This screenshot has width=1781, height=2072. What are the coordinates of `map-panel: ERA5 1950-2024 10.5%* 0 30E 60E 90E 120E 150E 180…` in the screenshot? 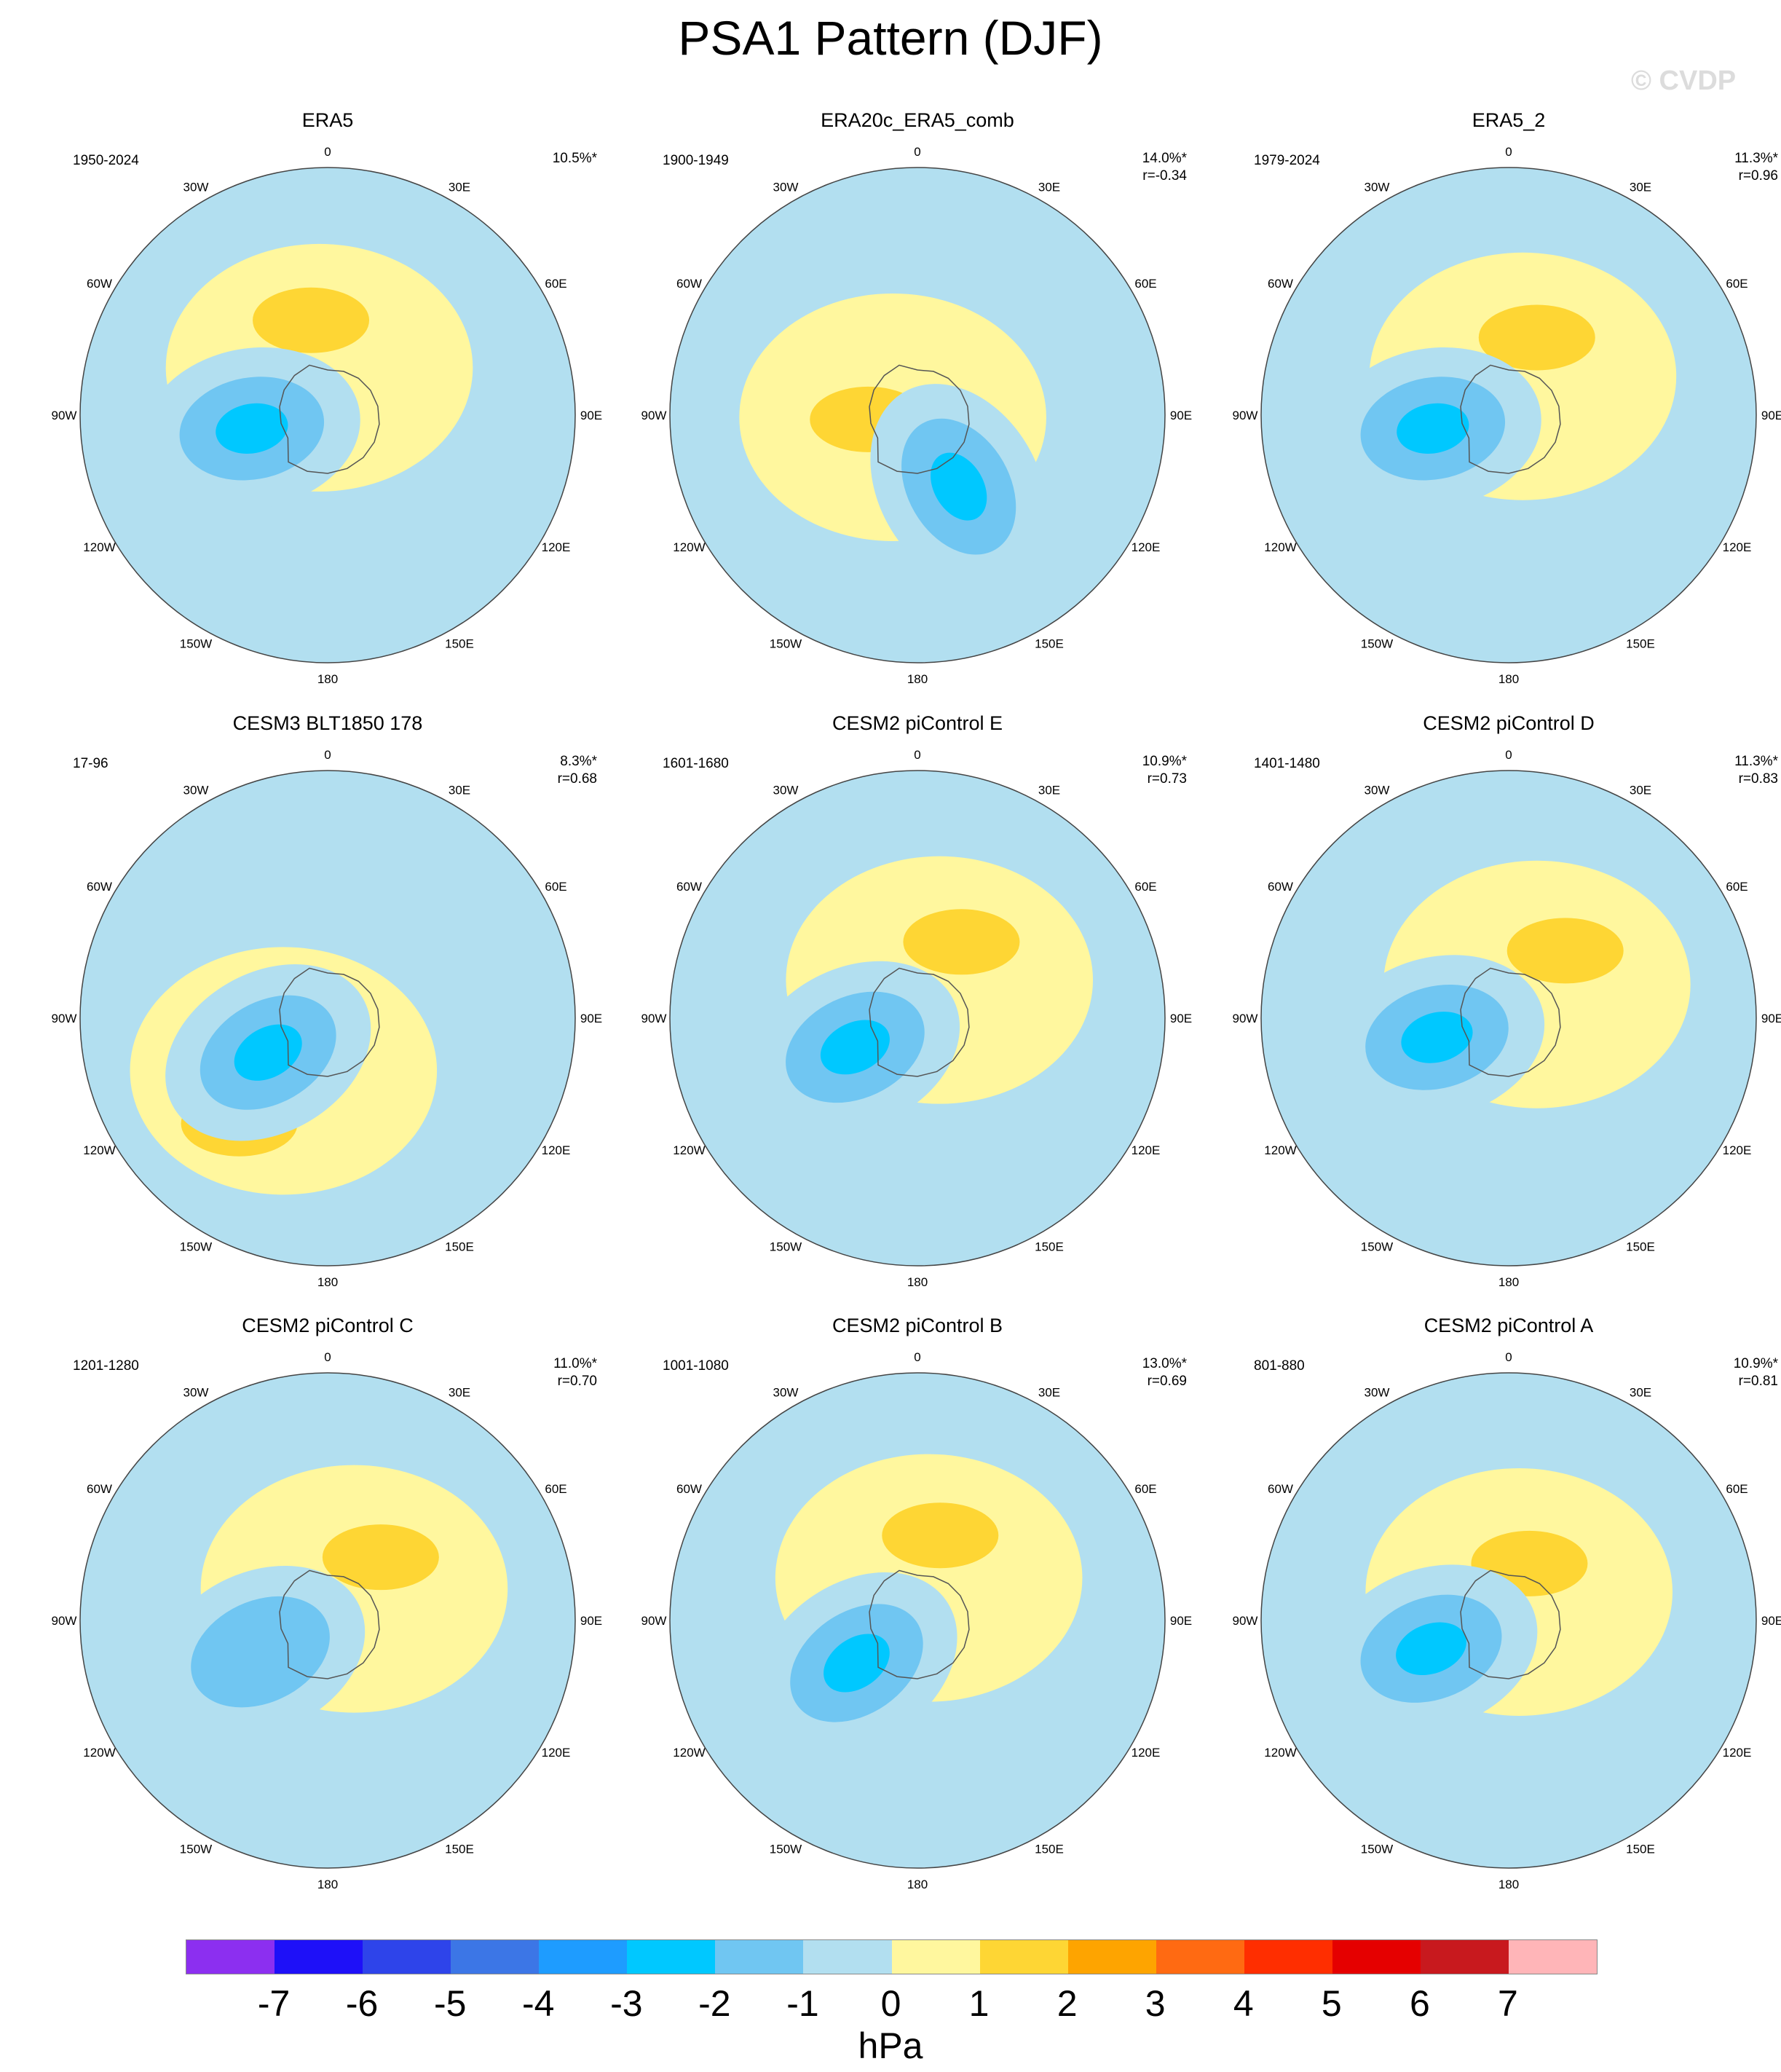 It's located at (327, 400).